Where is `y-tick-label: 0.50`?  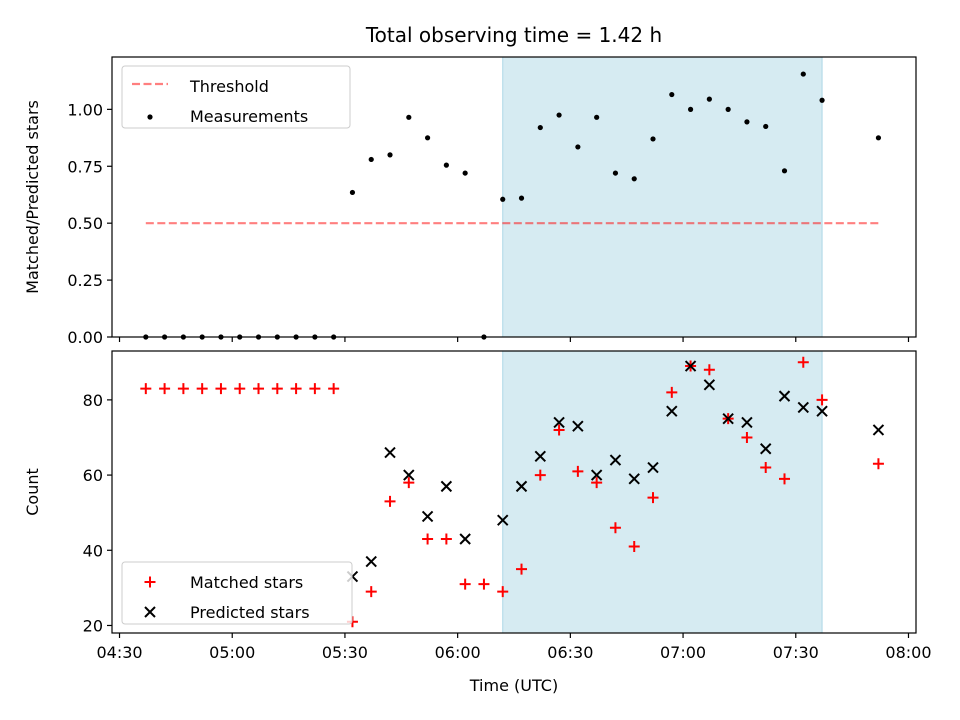 y-tick-label: 0.50 is located at coordinates (85, 223).